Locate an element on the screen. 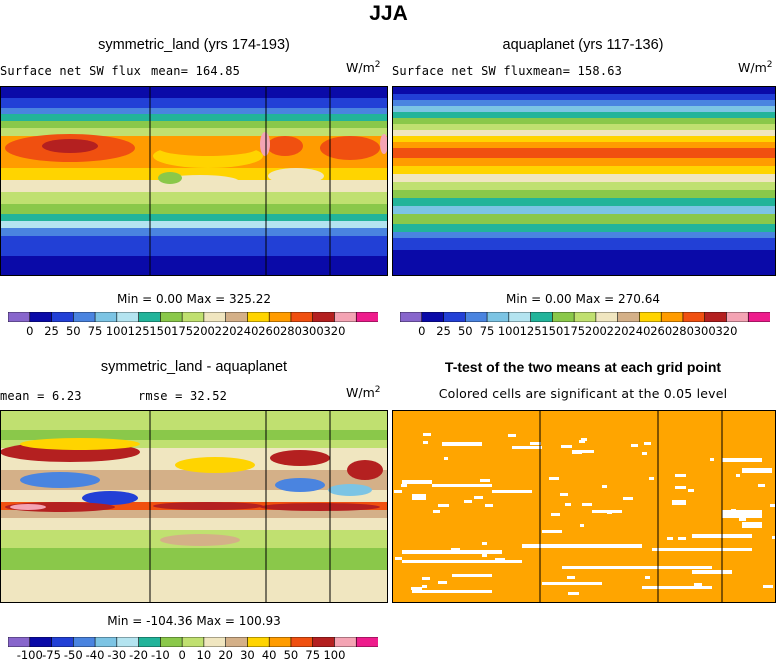  panel4-frame is located at coordinates (584, 506).